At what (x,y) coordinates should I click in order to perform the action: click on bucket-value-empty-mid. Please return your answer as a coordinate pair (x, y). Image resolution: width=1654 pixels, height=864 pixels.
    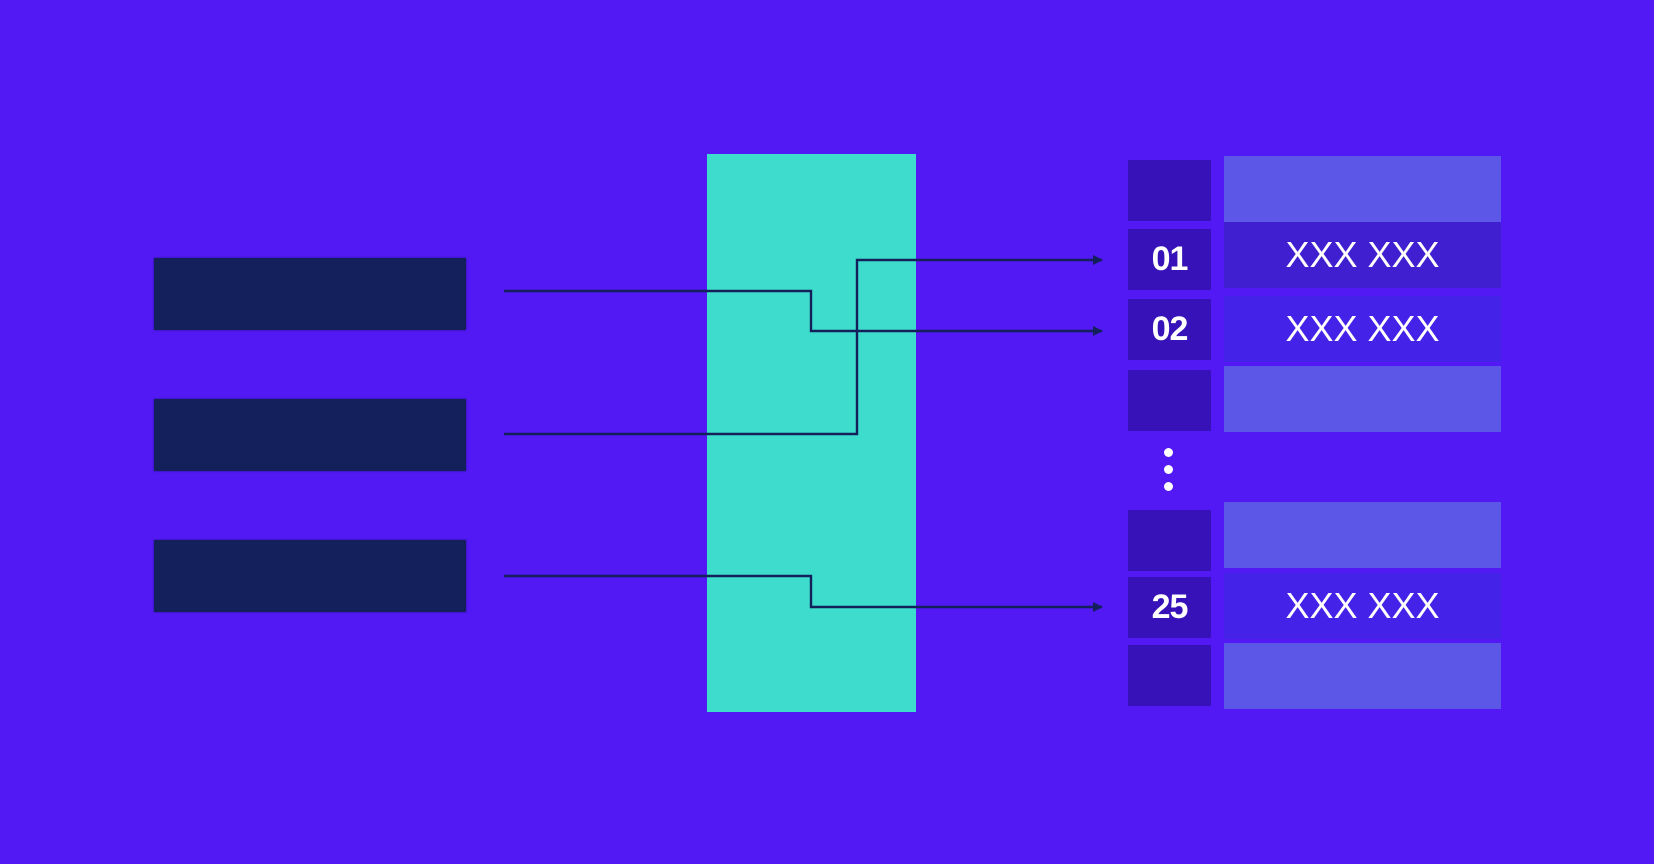
    Looking at the image, I should click on (1362, 399).